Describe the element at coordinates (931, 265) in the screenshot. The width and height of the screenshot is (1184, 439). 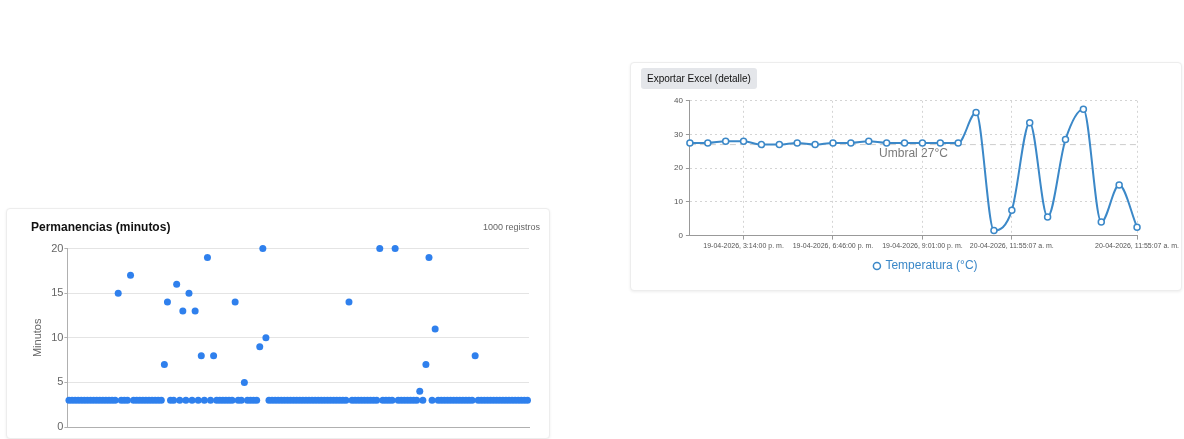
I see `legend-label: Temperatura (°C)` at that location.